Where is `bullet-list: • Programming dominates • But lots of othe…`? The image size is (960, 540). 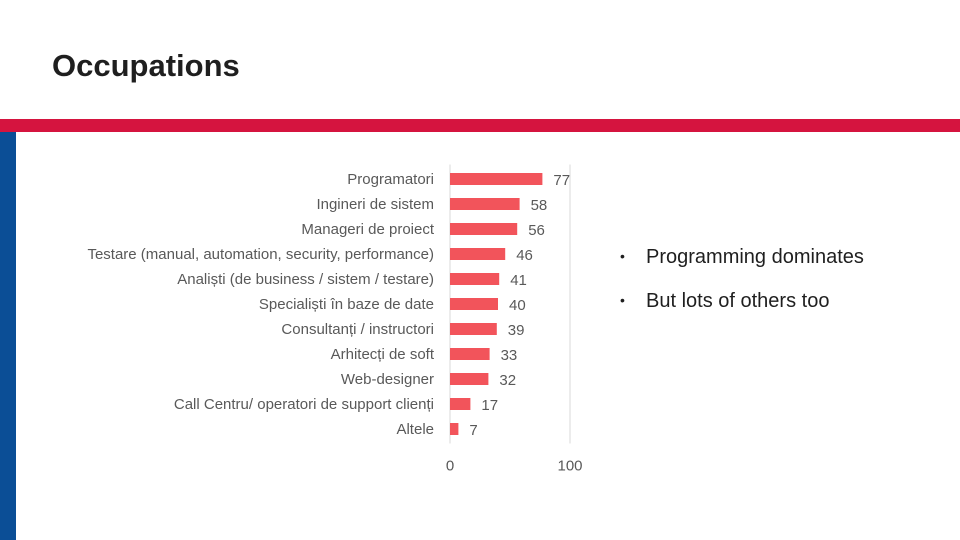
bullet-list: • Programming dominates • But lots of othe… is located at coordinates (780, 288).